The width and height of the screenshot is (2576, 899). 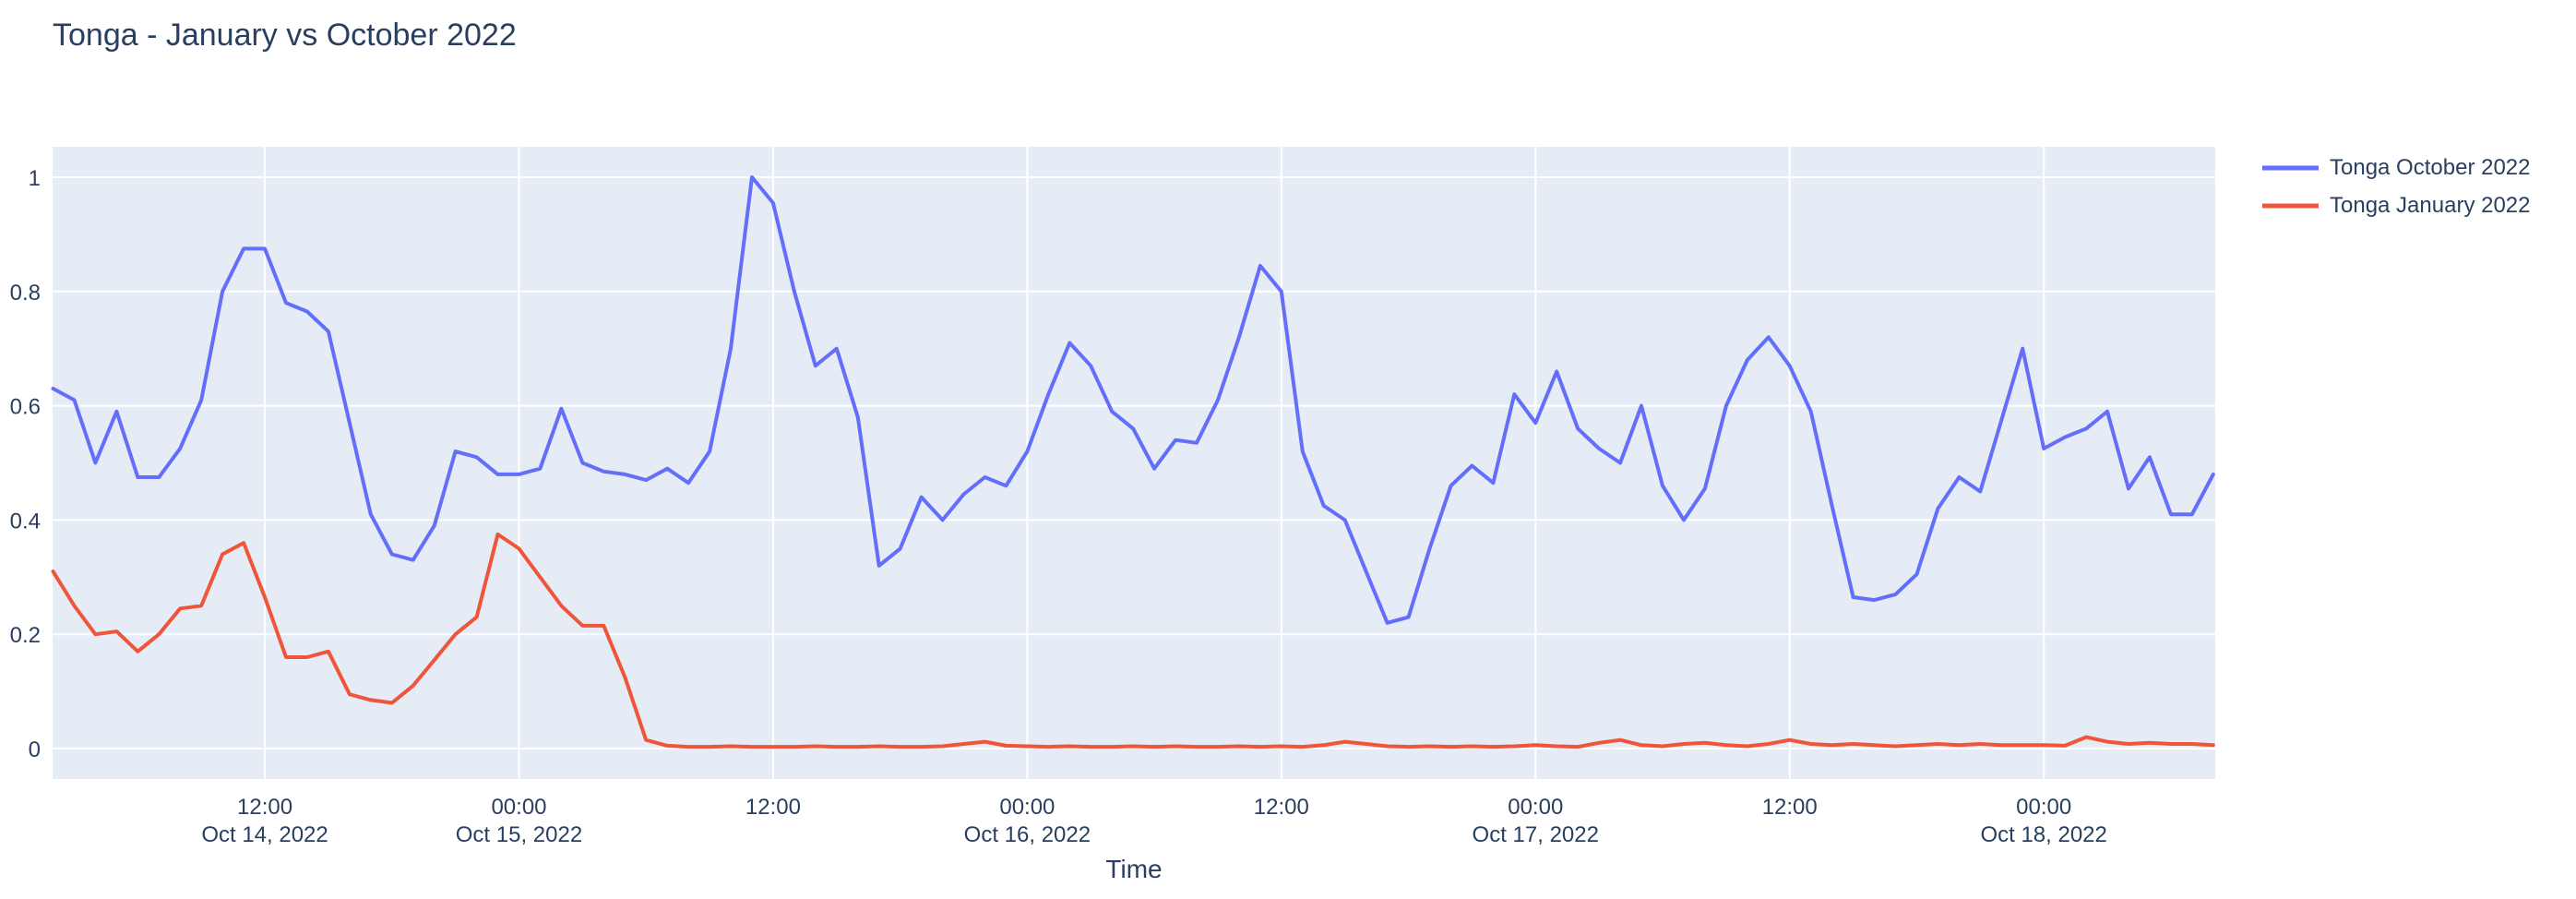 What do you see at coordinates (25, 407) in the screenshot?
I see `y-tick-label: 0.6` at bounding box center [25, 407].